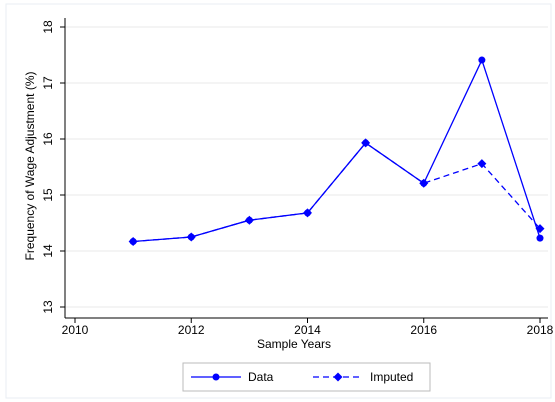  I want to click on x-tick-label: 2010, so click(75, 330).